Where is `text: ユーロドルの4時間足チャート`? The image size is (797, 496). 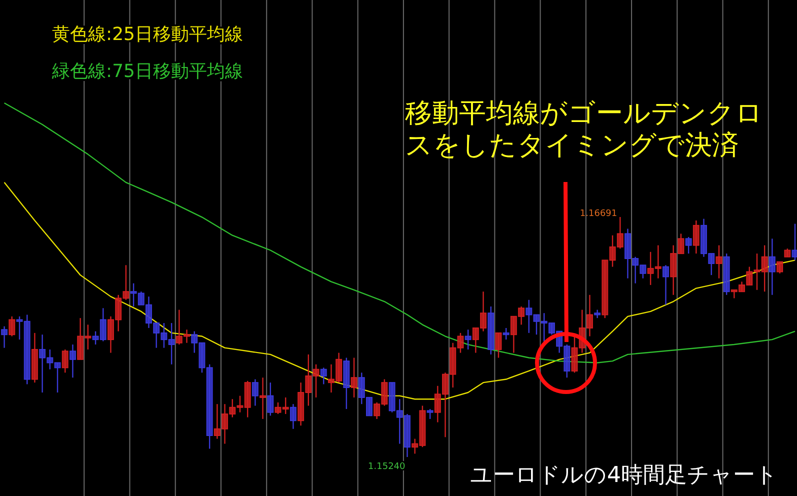 text: ユーロドルの4時間足チャート is located at coordinates (624, 475).